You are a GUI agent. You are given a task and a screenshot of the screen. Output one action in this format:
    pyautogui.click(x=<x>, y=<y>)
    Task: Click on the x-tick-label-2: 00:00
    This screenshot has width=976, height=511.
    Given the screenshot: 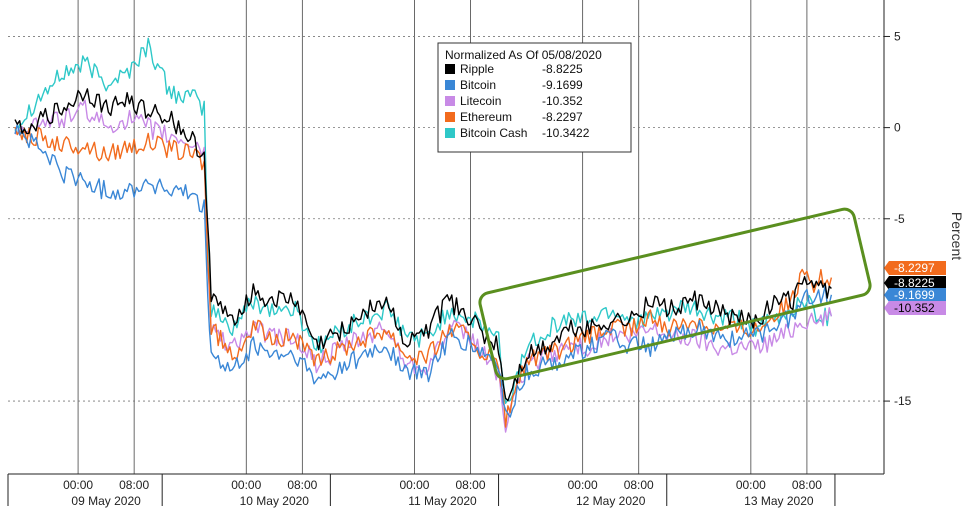 What is the action you would take?
    pyautogui.click(x=246, y=485)
    